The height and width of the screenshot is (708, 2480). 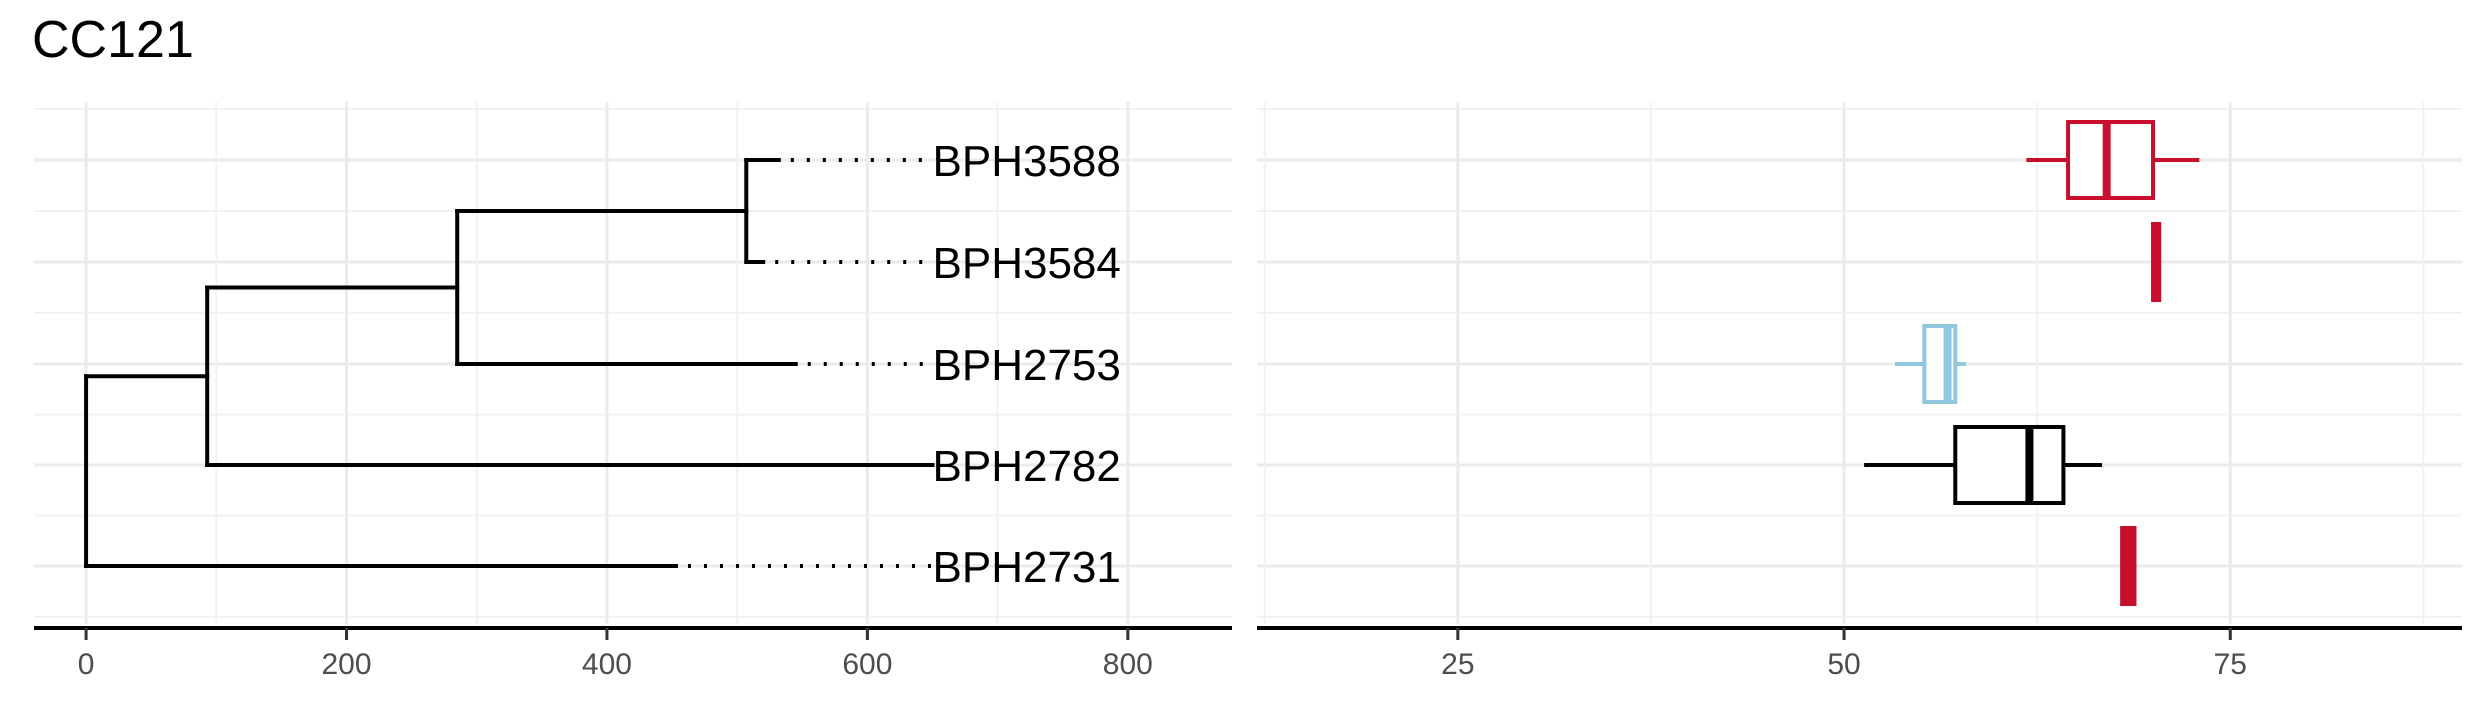 What do you see at coordinates (1027, 567) in the screenshot?
I see `tip-label: BPH2731` at bounding box center [1027, 567].